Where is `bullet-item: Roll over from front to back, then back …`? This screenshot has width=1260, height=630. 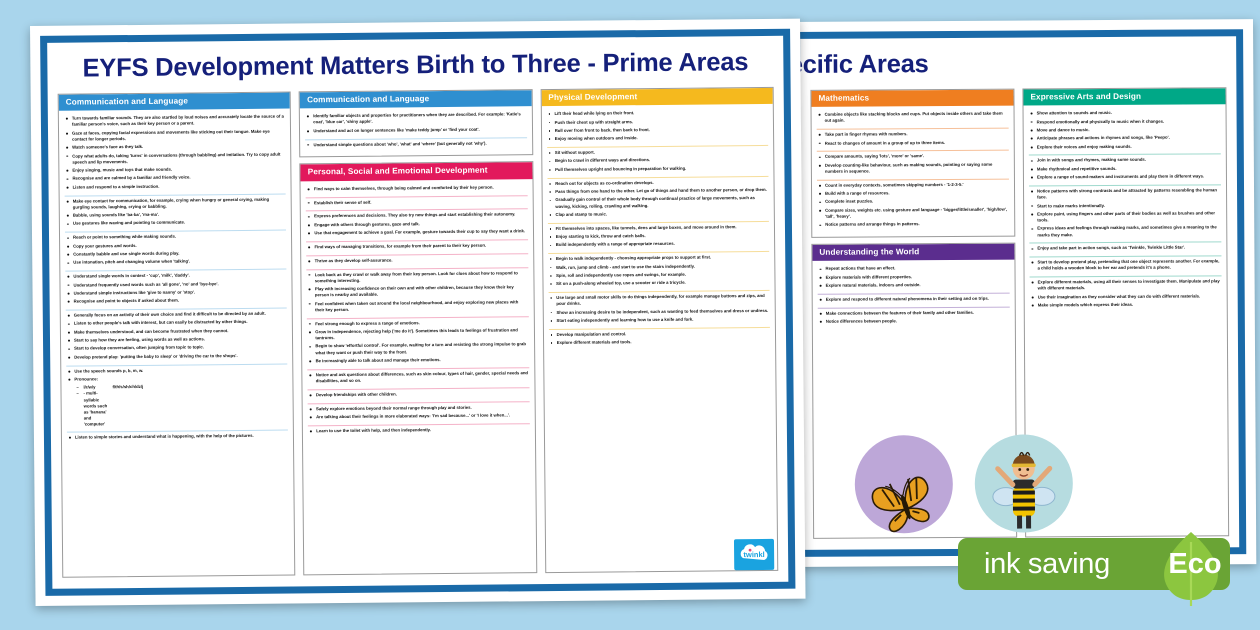 bullet-item: Roll over from front to back, then back … is located at coordinates (657, 130).